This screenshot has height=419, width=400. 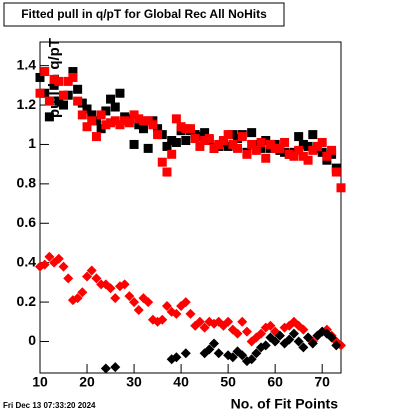 What do you see at coordinates (27, 104) in the screenshot?
I see `y-tick-label: 1.2` at bounding box center [27, 104].